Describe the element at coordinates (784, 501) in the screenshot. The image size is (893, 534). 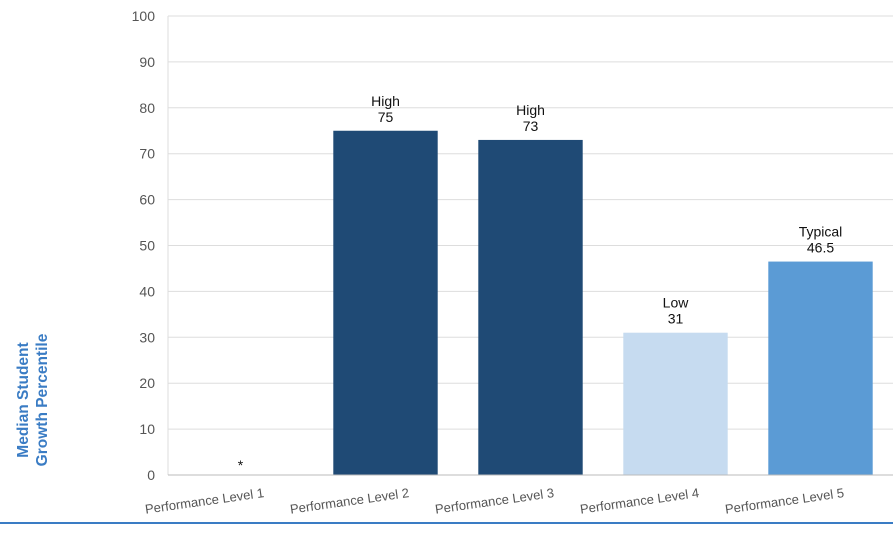
I see `x-tick-label: Performance Level 5` at that location.